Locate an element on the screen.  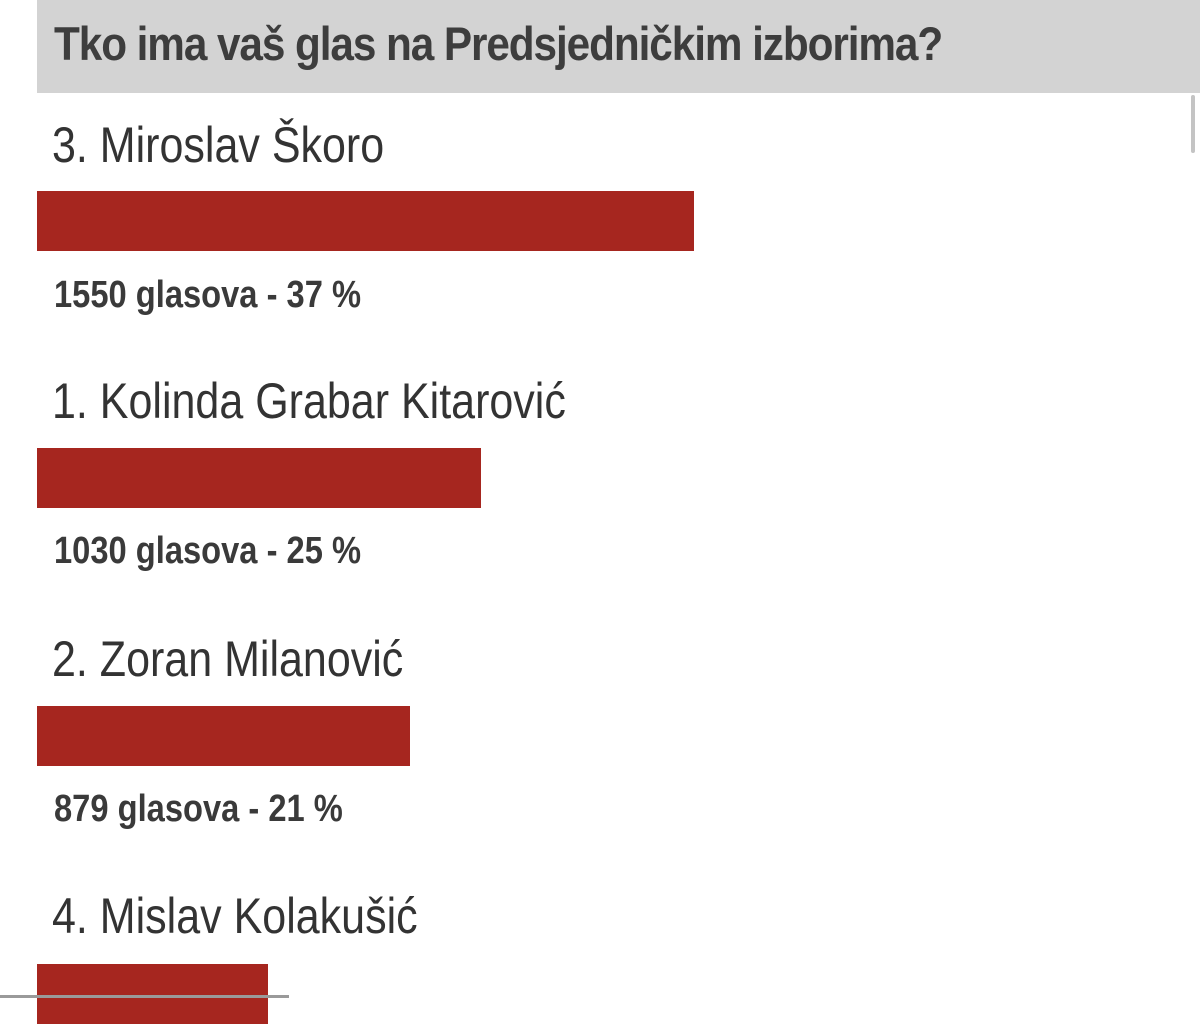
option-result-grabar-kitarovic: 1030 glasova - 25 % is located at coordinates (208, 551).